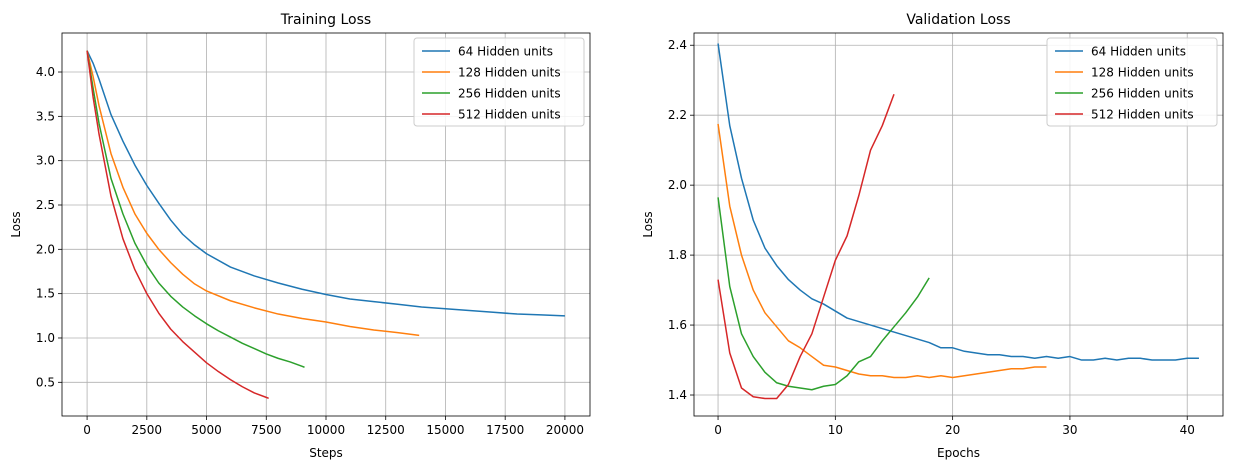 The height and width of the screenshot is (474, 1233). What do you see at coordinates (952, 430) in the screenshot?
I see `x-tick-label: 20` at bounding box center [952, 430].